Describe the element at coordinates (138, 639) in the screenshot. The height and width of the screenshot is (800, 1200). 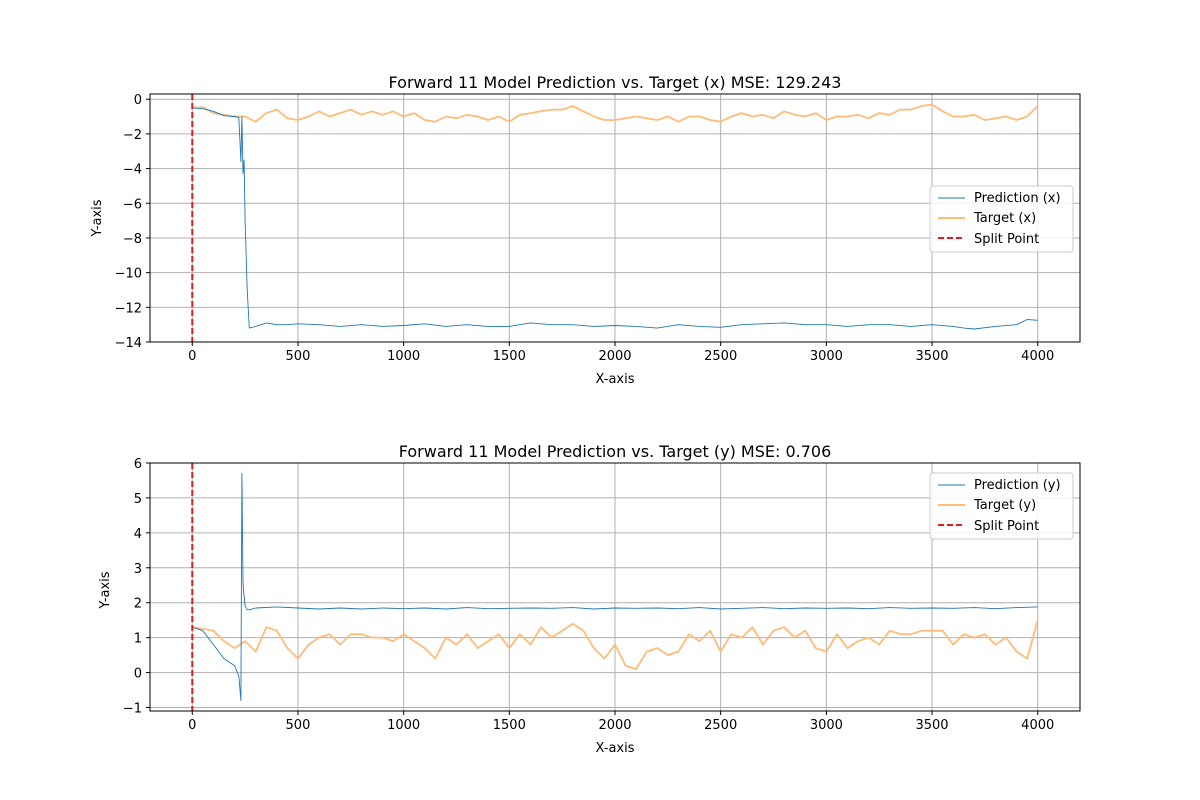
I see `y-tick-label: 1` at that location.